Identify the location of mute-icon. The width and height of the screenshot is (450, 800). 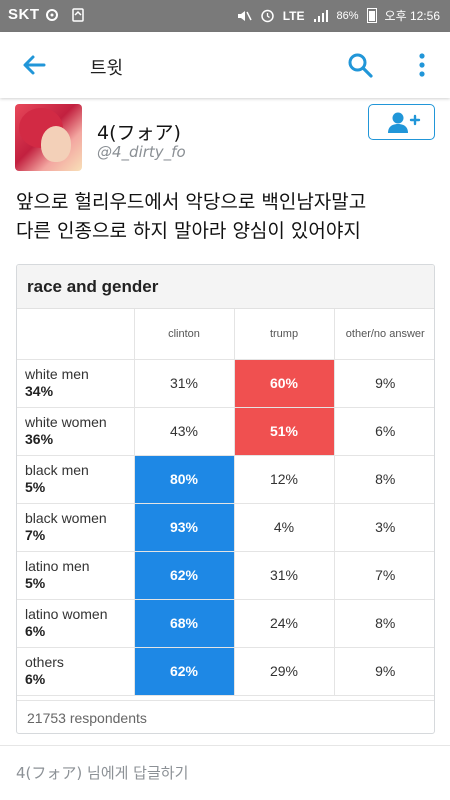
(244, 15).